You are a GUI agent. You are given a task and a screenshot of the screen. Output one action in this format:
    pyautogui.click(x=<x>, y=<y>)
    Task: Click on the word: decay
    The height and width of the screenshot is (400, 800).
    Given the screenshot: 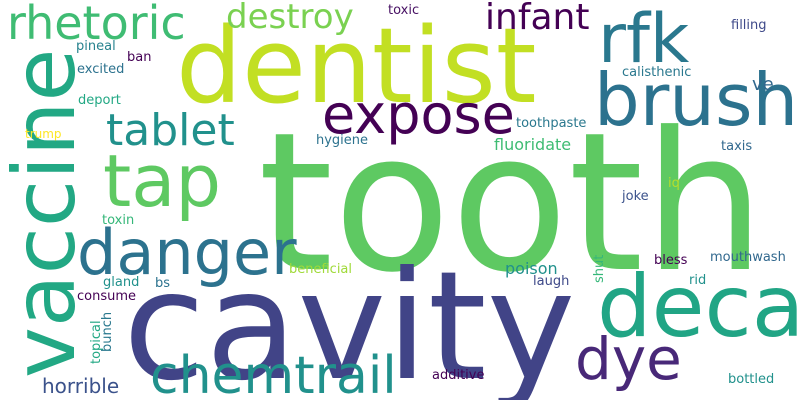 What is the action you would take?
    pyautogui.click(x=698, y=307)
    